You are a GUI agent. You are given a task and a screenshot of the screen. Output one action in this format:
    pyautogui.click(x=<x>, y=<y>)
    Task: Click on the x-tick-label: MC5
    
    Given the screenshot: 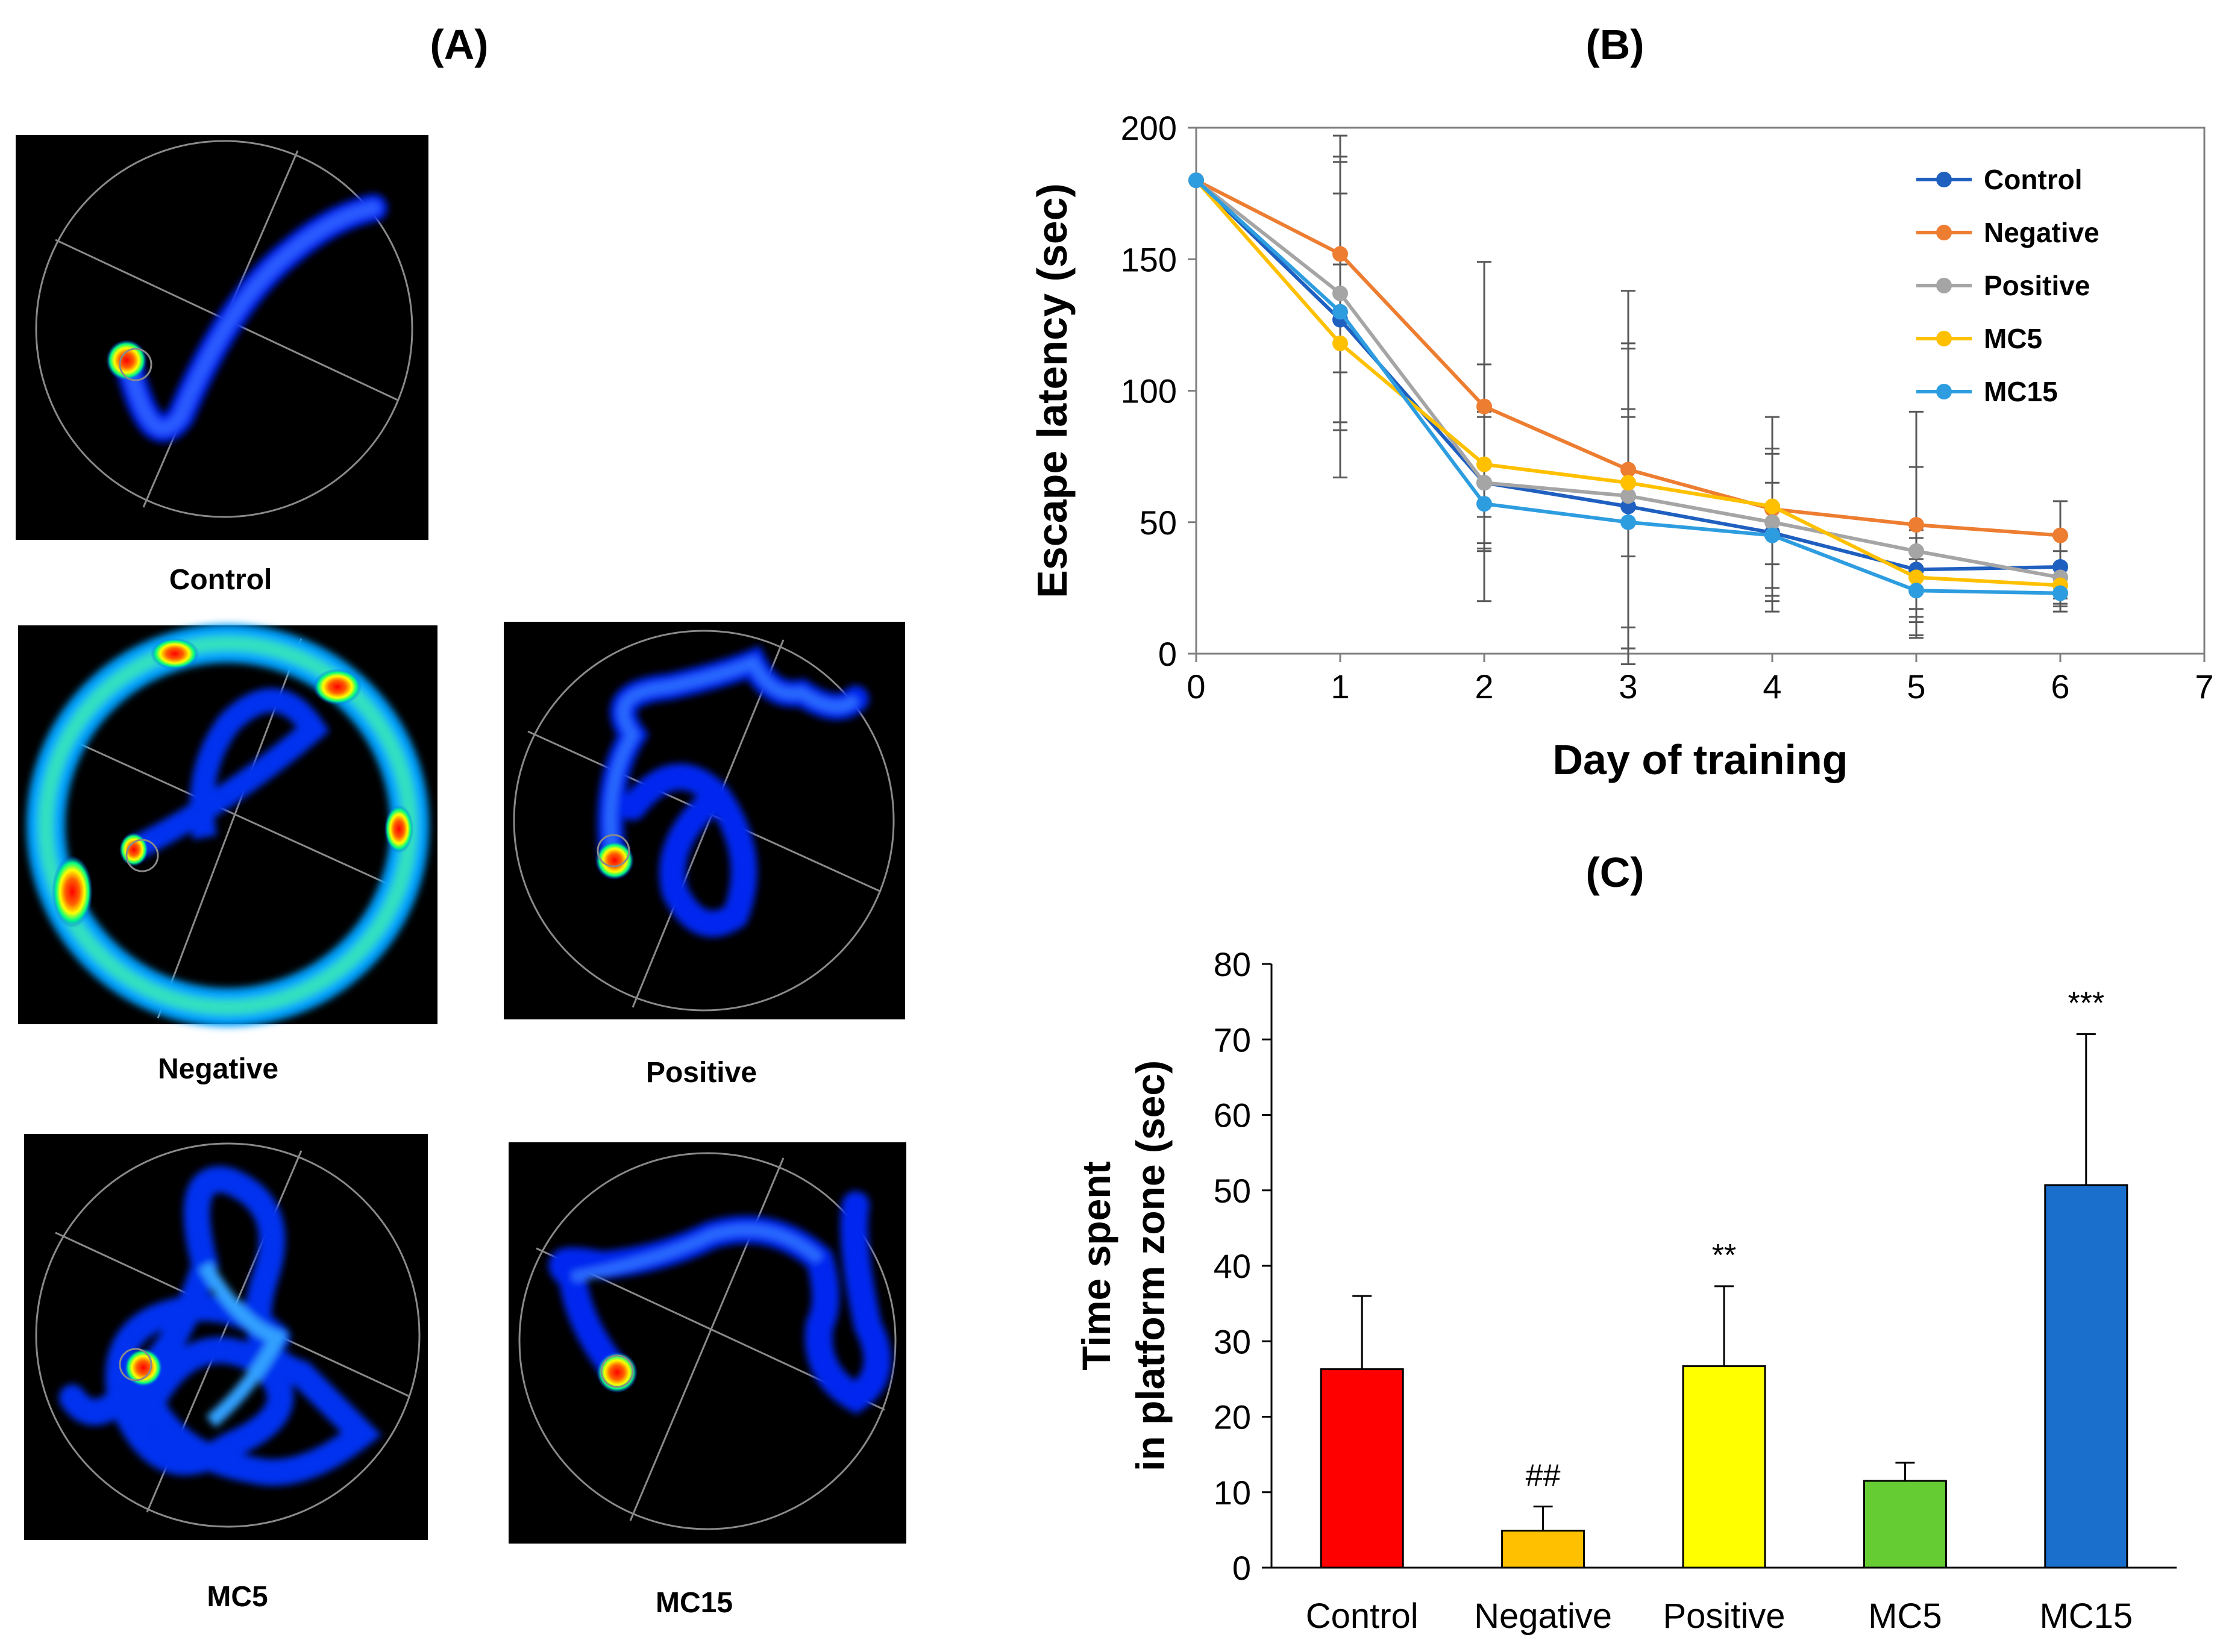 What is the action you would take?
    pyautogui.click(x=1905, y=1616)
    